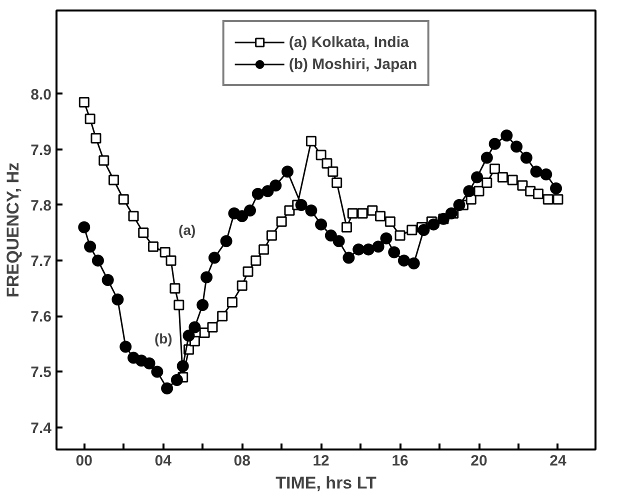 Image resolution: width=622 pixels, height=499 pixels. Describe the element at coordinates (41, 317) in the screenshot. I see `y-tick-label: 7.6` at that location.